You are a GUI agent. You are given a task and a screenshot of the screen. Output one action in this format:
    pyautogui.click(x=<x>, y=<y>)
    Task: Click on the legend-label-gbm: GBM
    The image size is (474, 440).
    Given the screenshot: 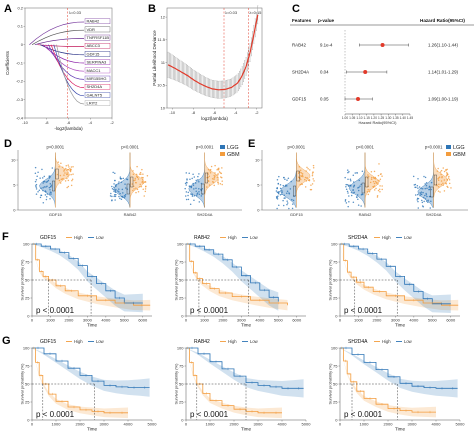 What is the action you would take?
    pyautogui.click(x=459, y=155)
    